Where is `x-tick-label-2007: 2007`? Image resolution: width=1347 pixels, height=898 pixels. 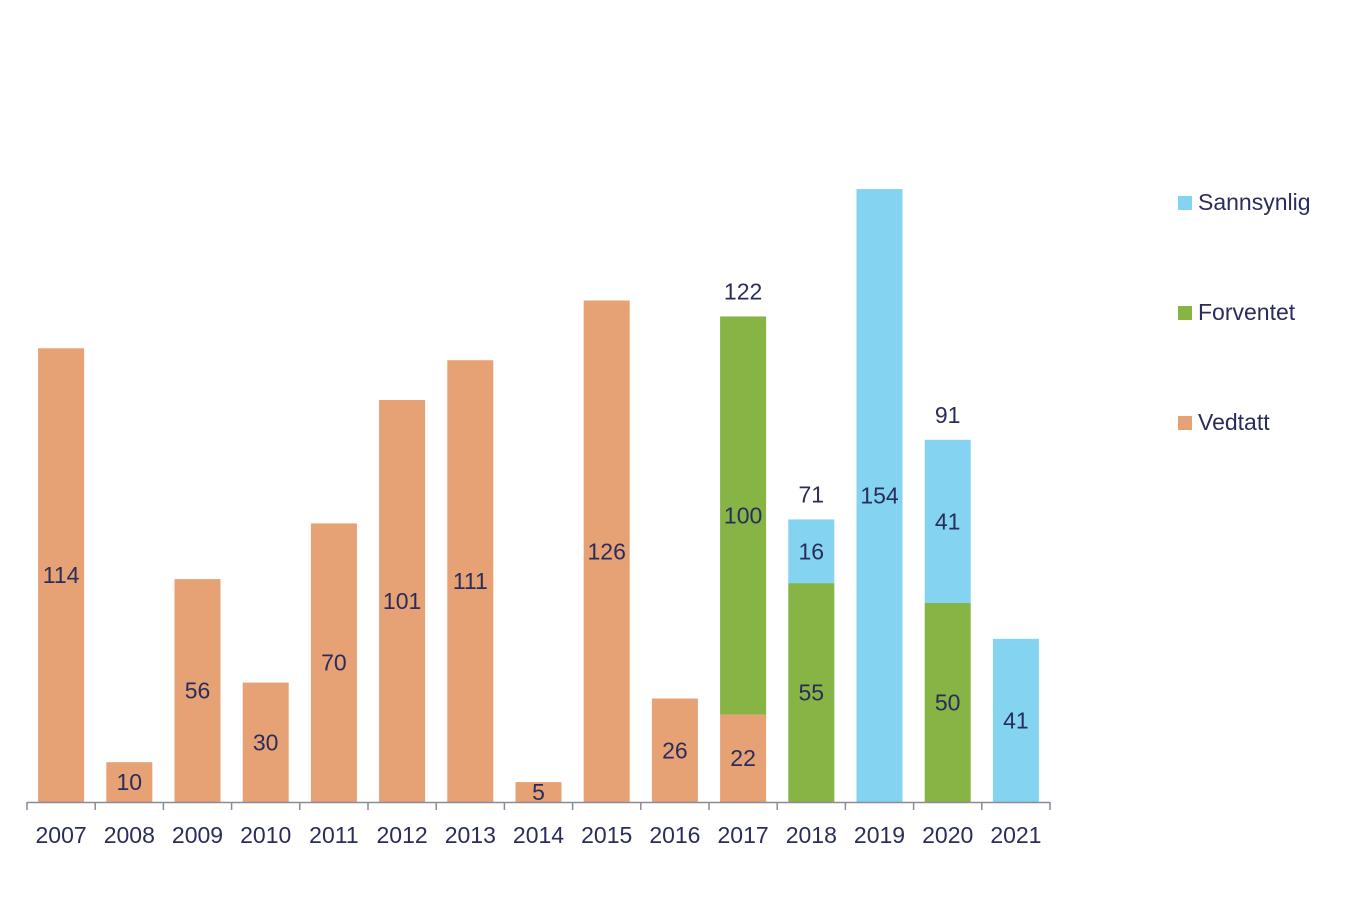
x-tick-label-2007: 2007 is located at coordinates (61, 835).